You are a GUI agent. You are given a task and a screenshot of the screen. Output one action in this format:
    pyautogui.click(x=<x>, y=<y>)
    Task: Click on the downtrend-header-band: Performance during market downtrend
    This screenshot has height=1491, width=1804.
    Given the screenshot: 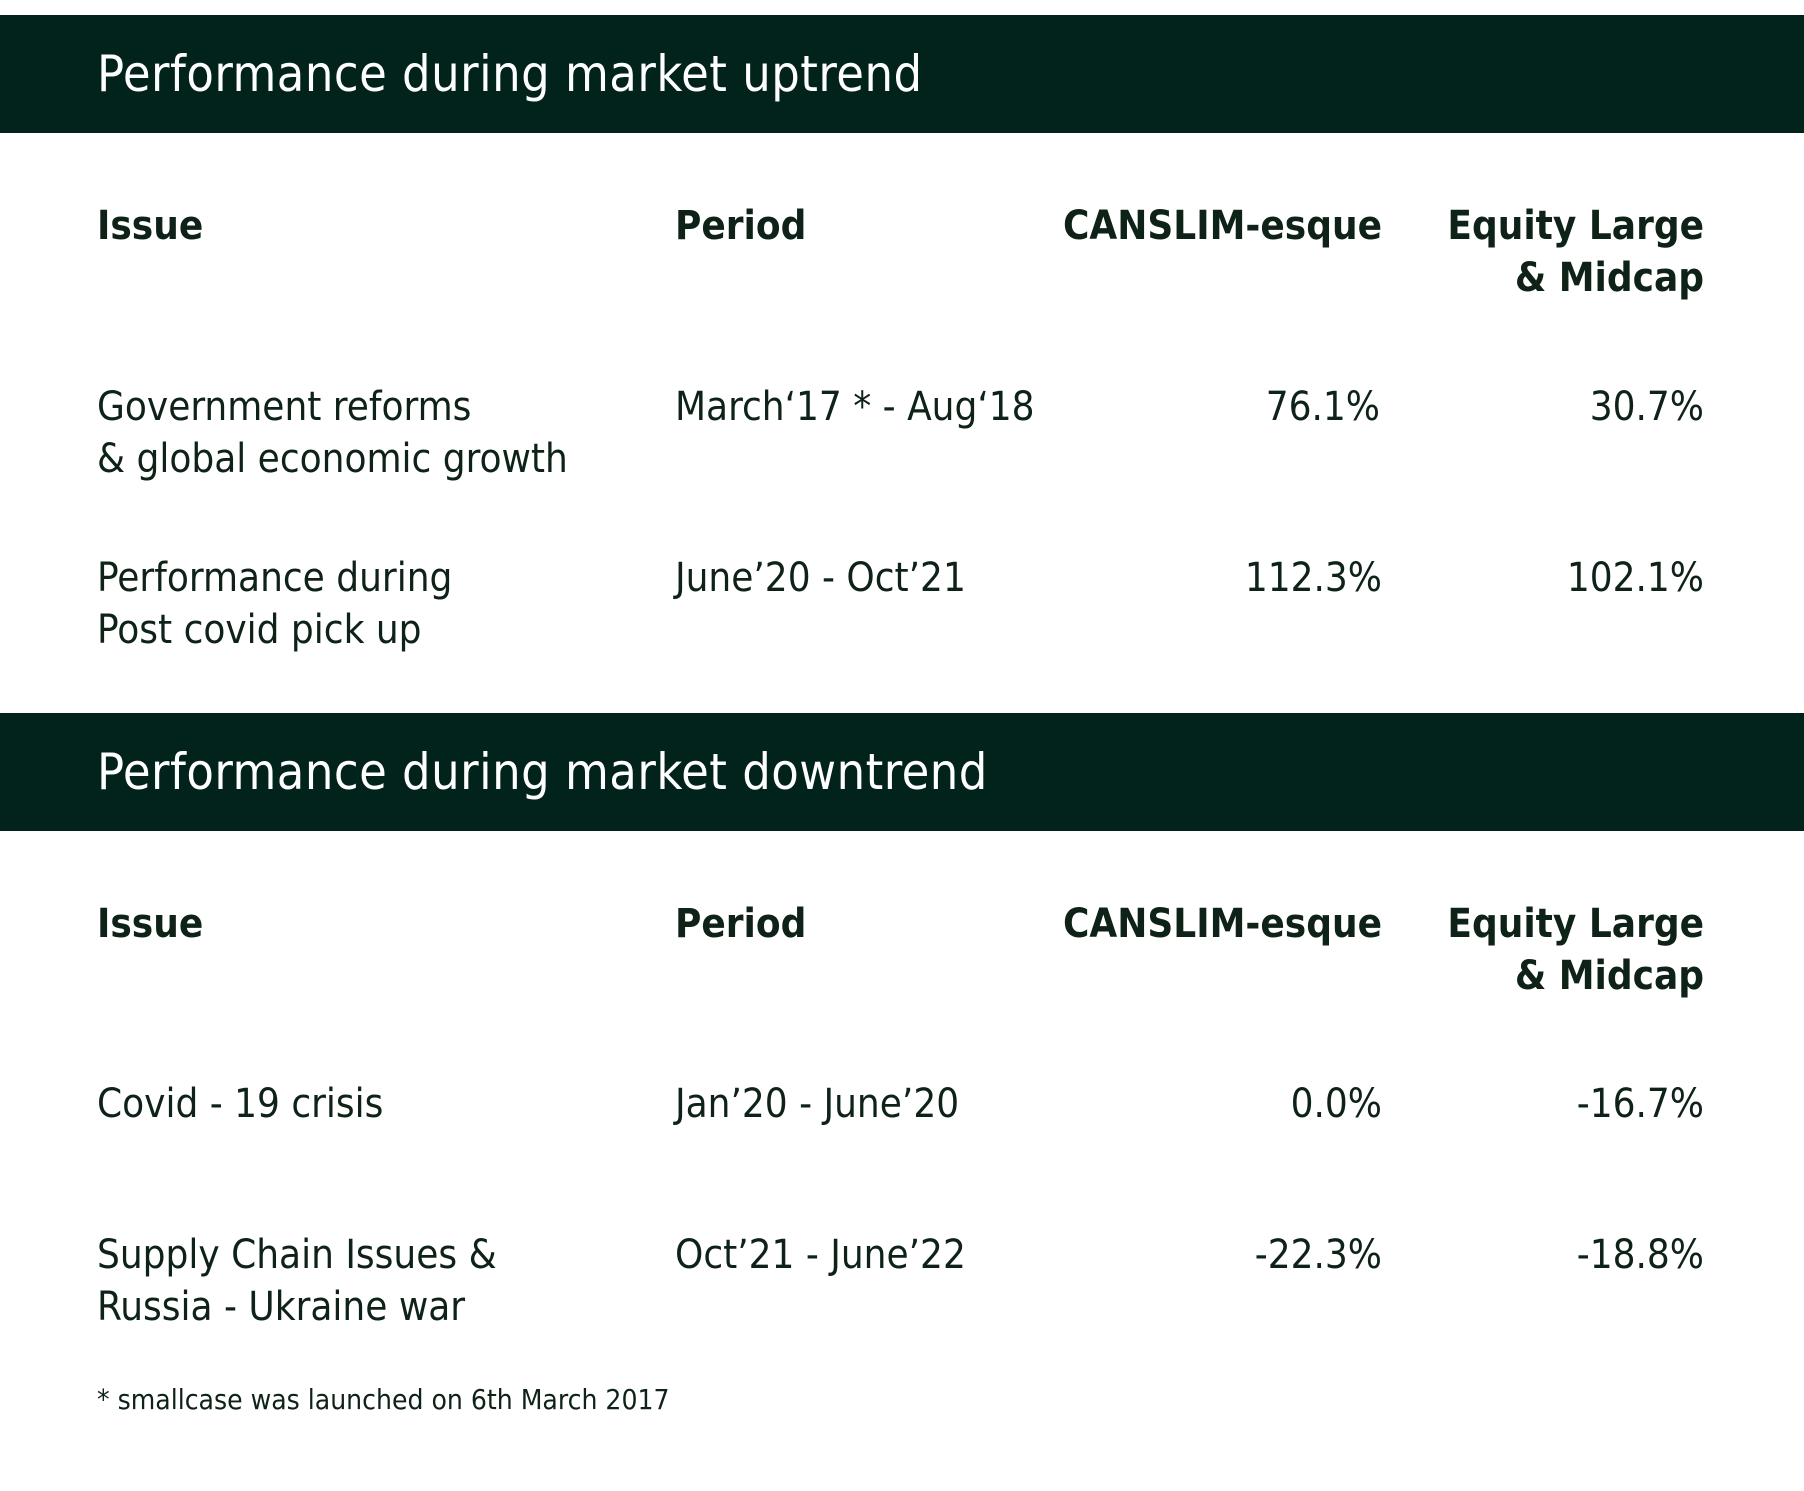 What is the action you would take?
    pyautogui.click(x=902, y=772)
    